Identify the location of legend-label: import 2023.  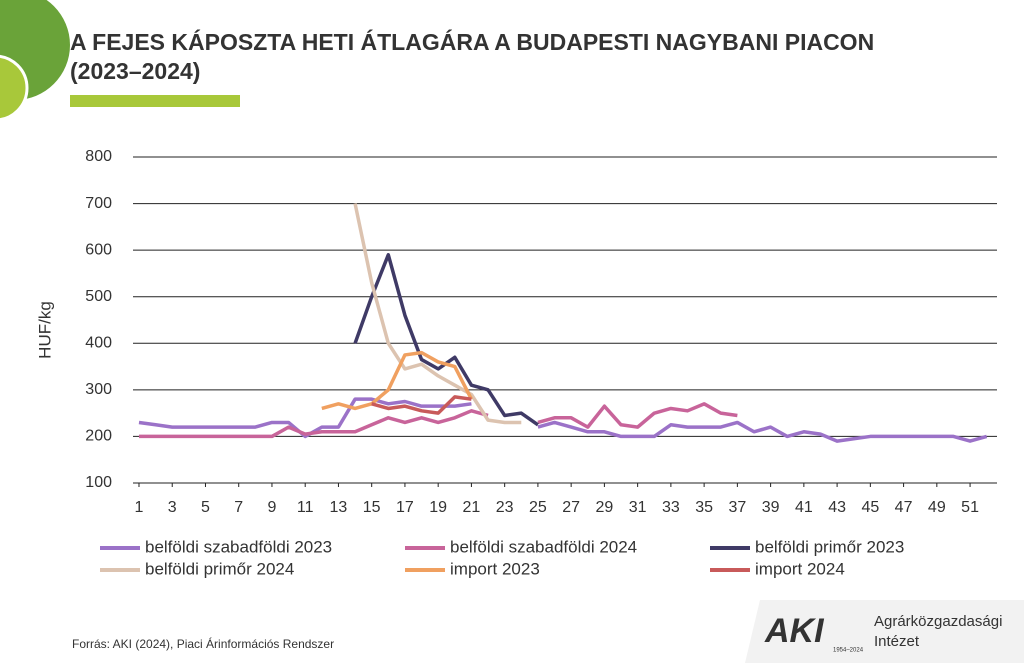
(495, 568).